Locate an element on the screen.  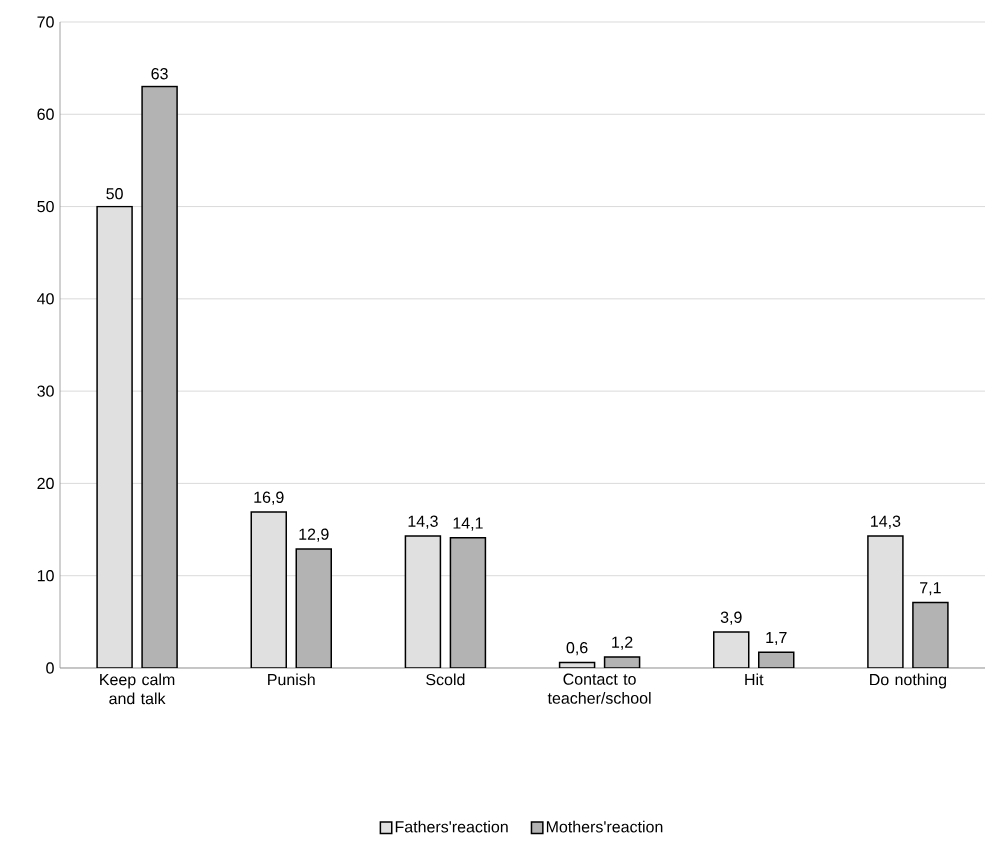
x-tick-label: Hit is located at coordinates (754, 679).